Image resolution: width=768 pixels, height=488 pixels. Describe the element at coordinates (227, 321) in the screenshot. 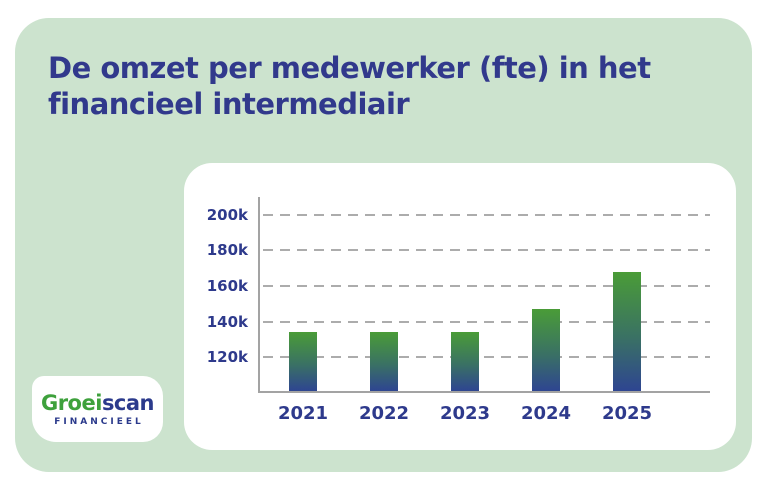

I see `y-tick-label-140k: 140k` at that location.